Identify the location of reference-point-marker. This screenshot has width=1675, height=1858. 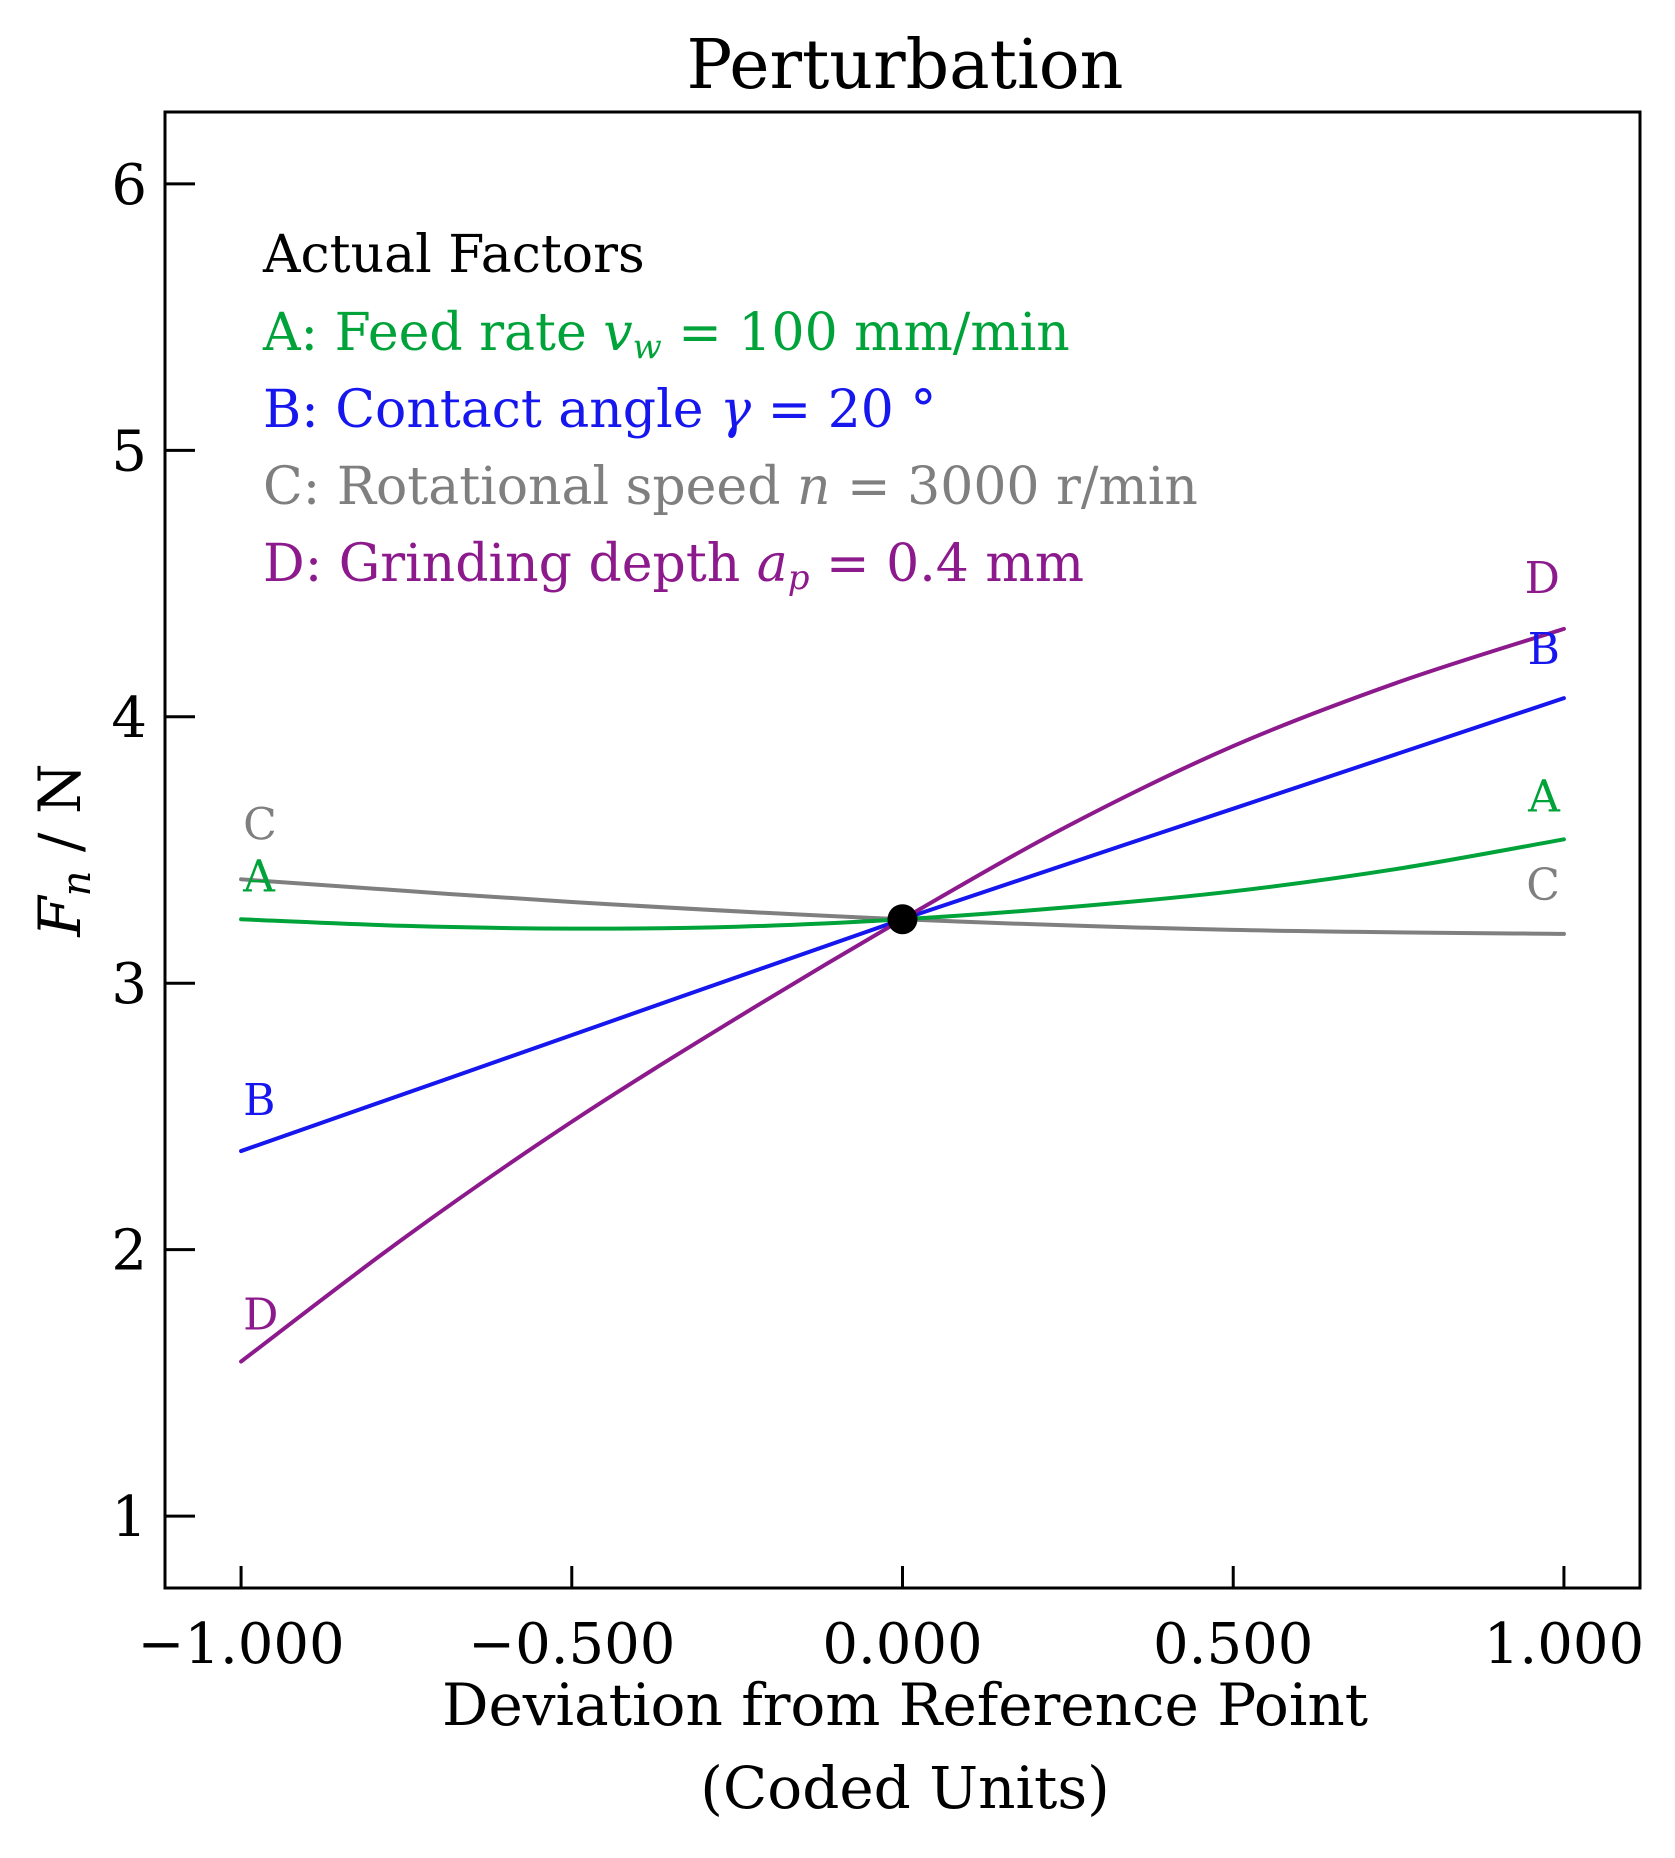
(902, 919).